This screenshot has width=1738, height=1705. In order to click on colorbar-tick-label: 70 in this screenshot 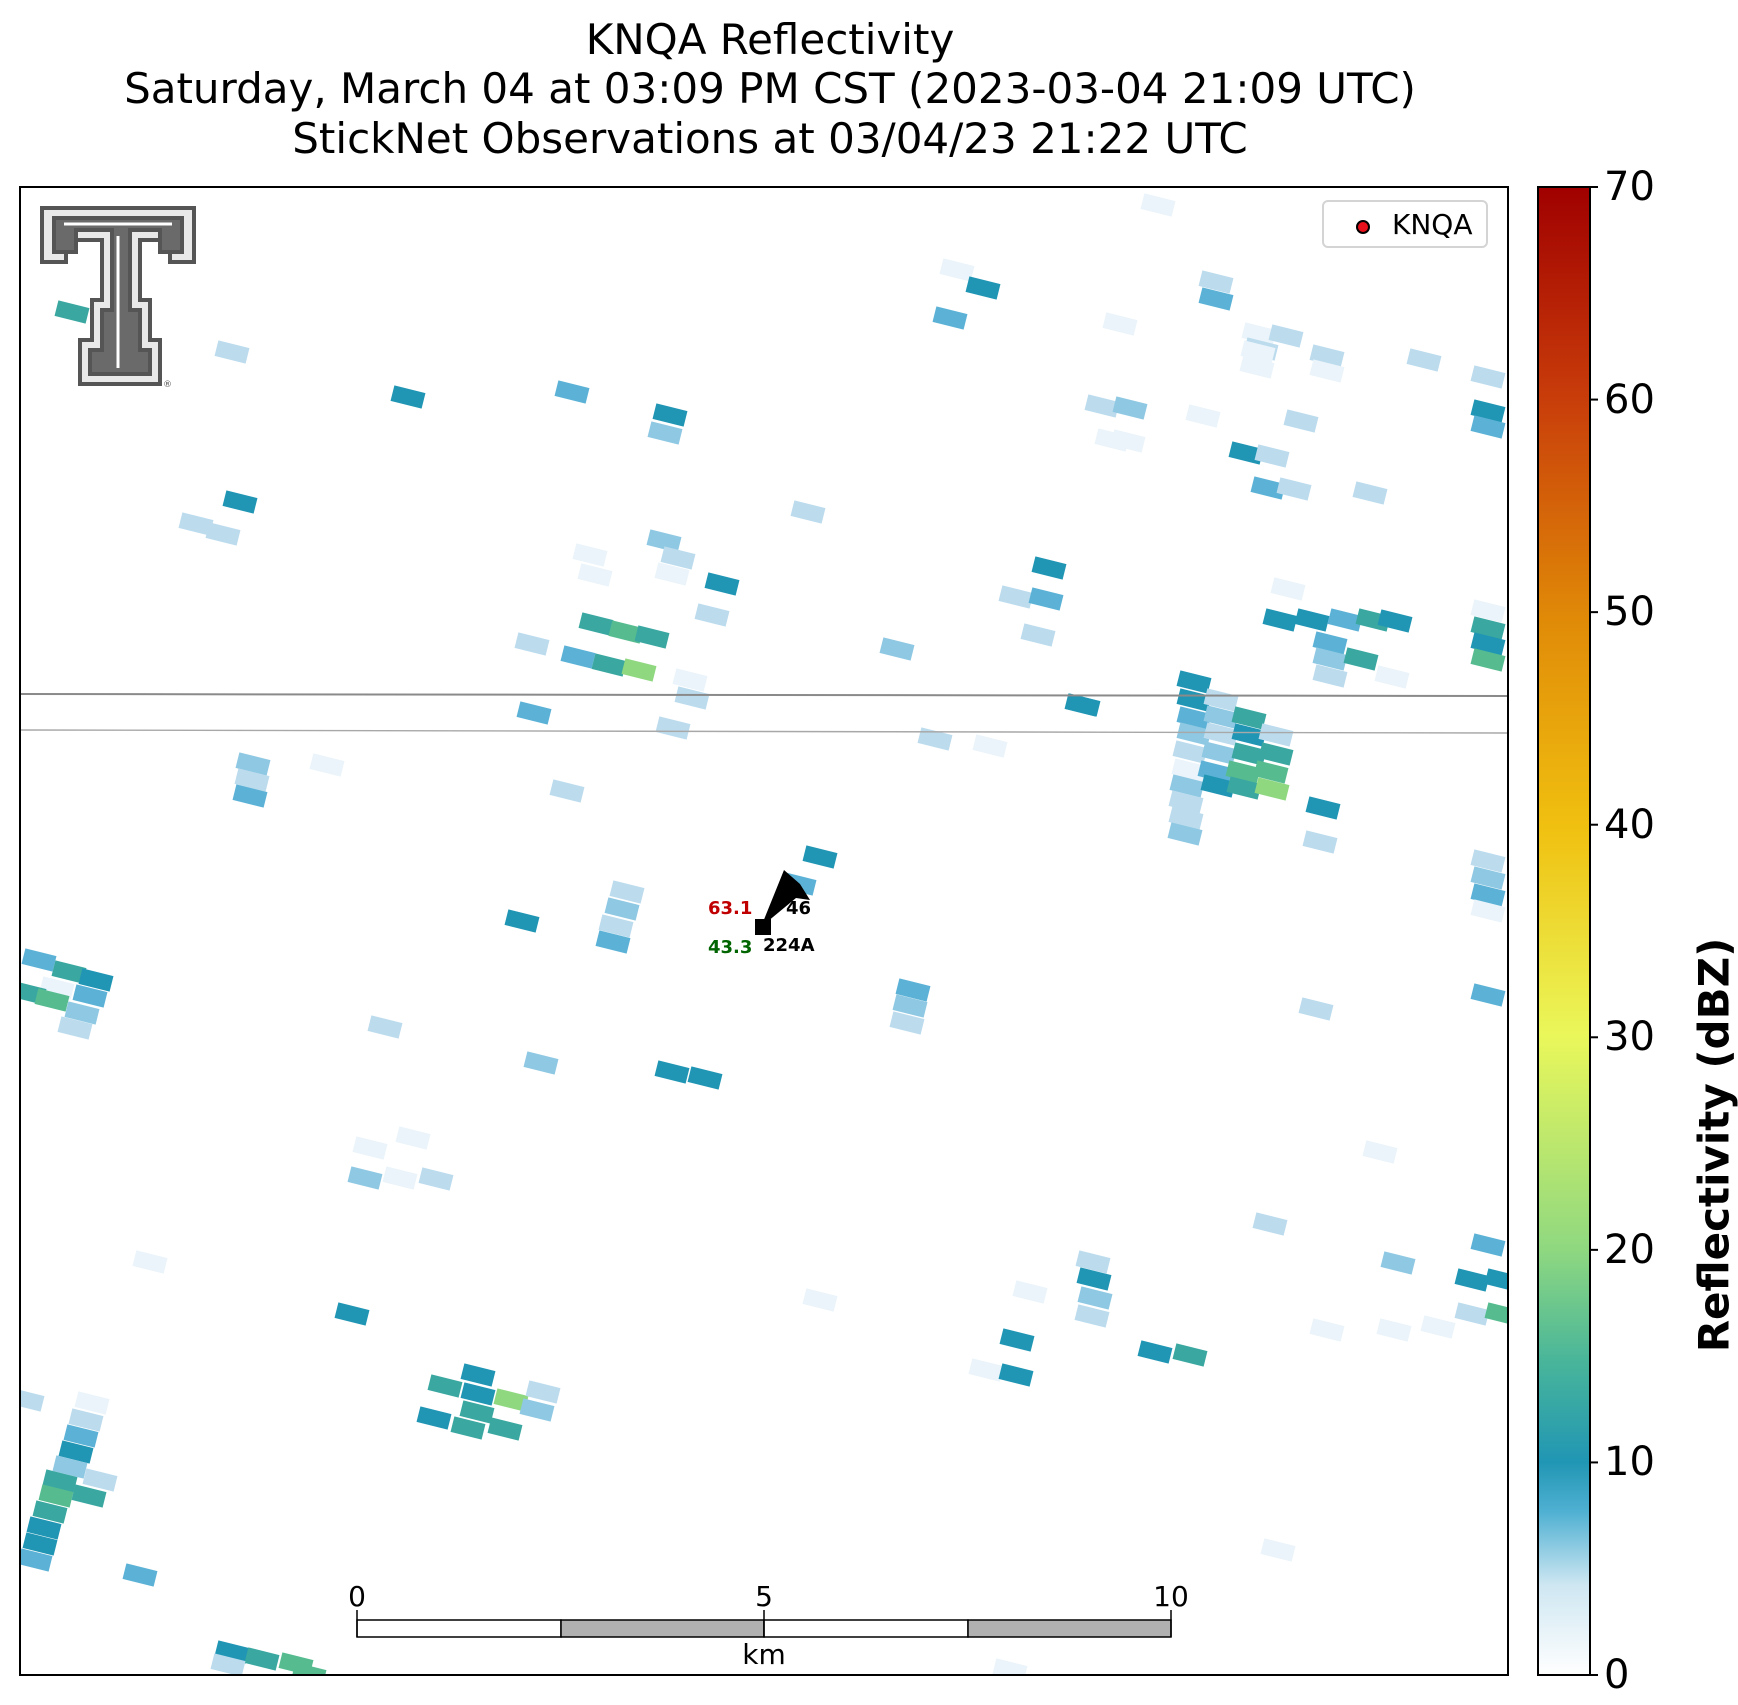, I will do `click(1629, 187)`.